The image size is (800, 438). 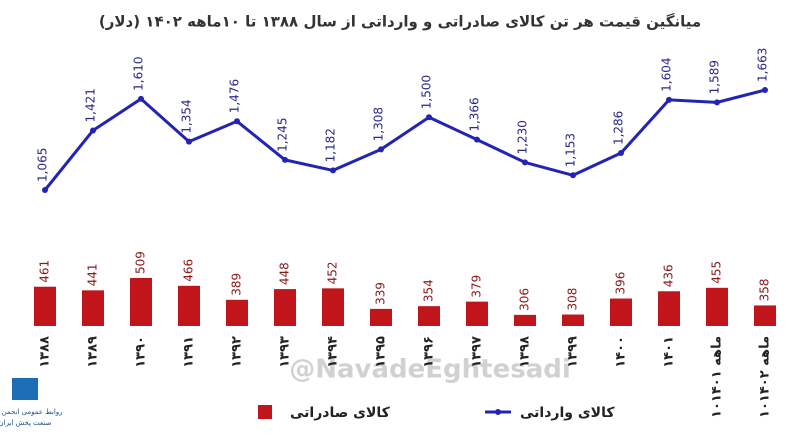 I want to click on logo-text: روابط عمومی انجمن ملی, so click(x=31, y=412).